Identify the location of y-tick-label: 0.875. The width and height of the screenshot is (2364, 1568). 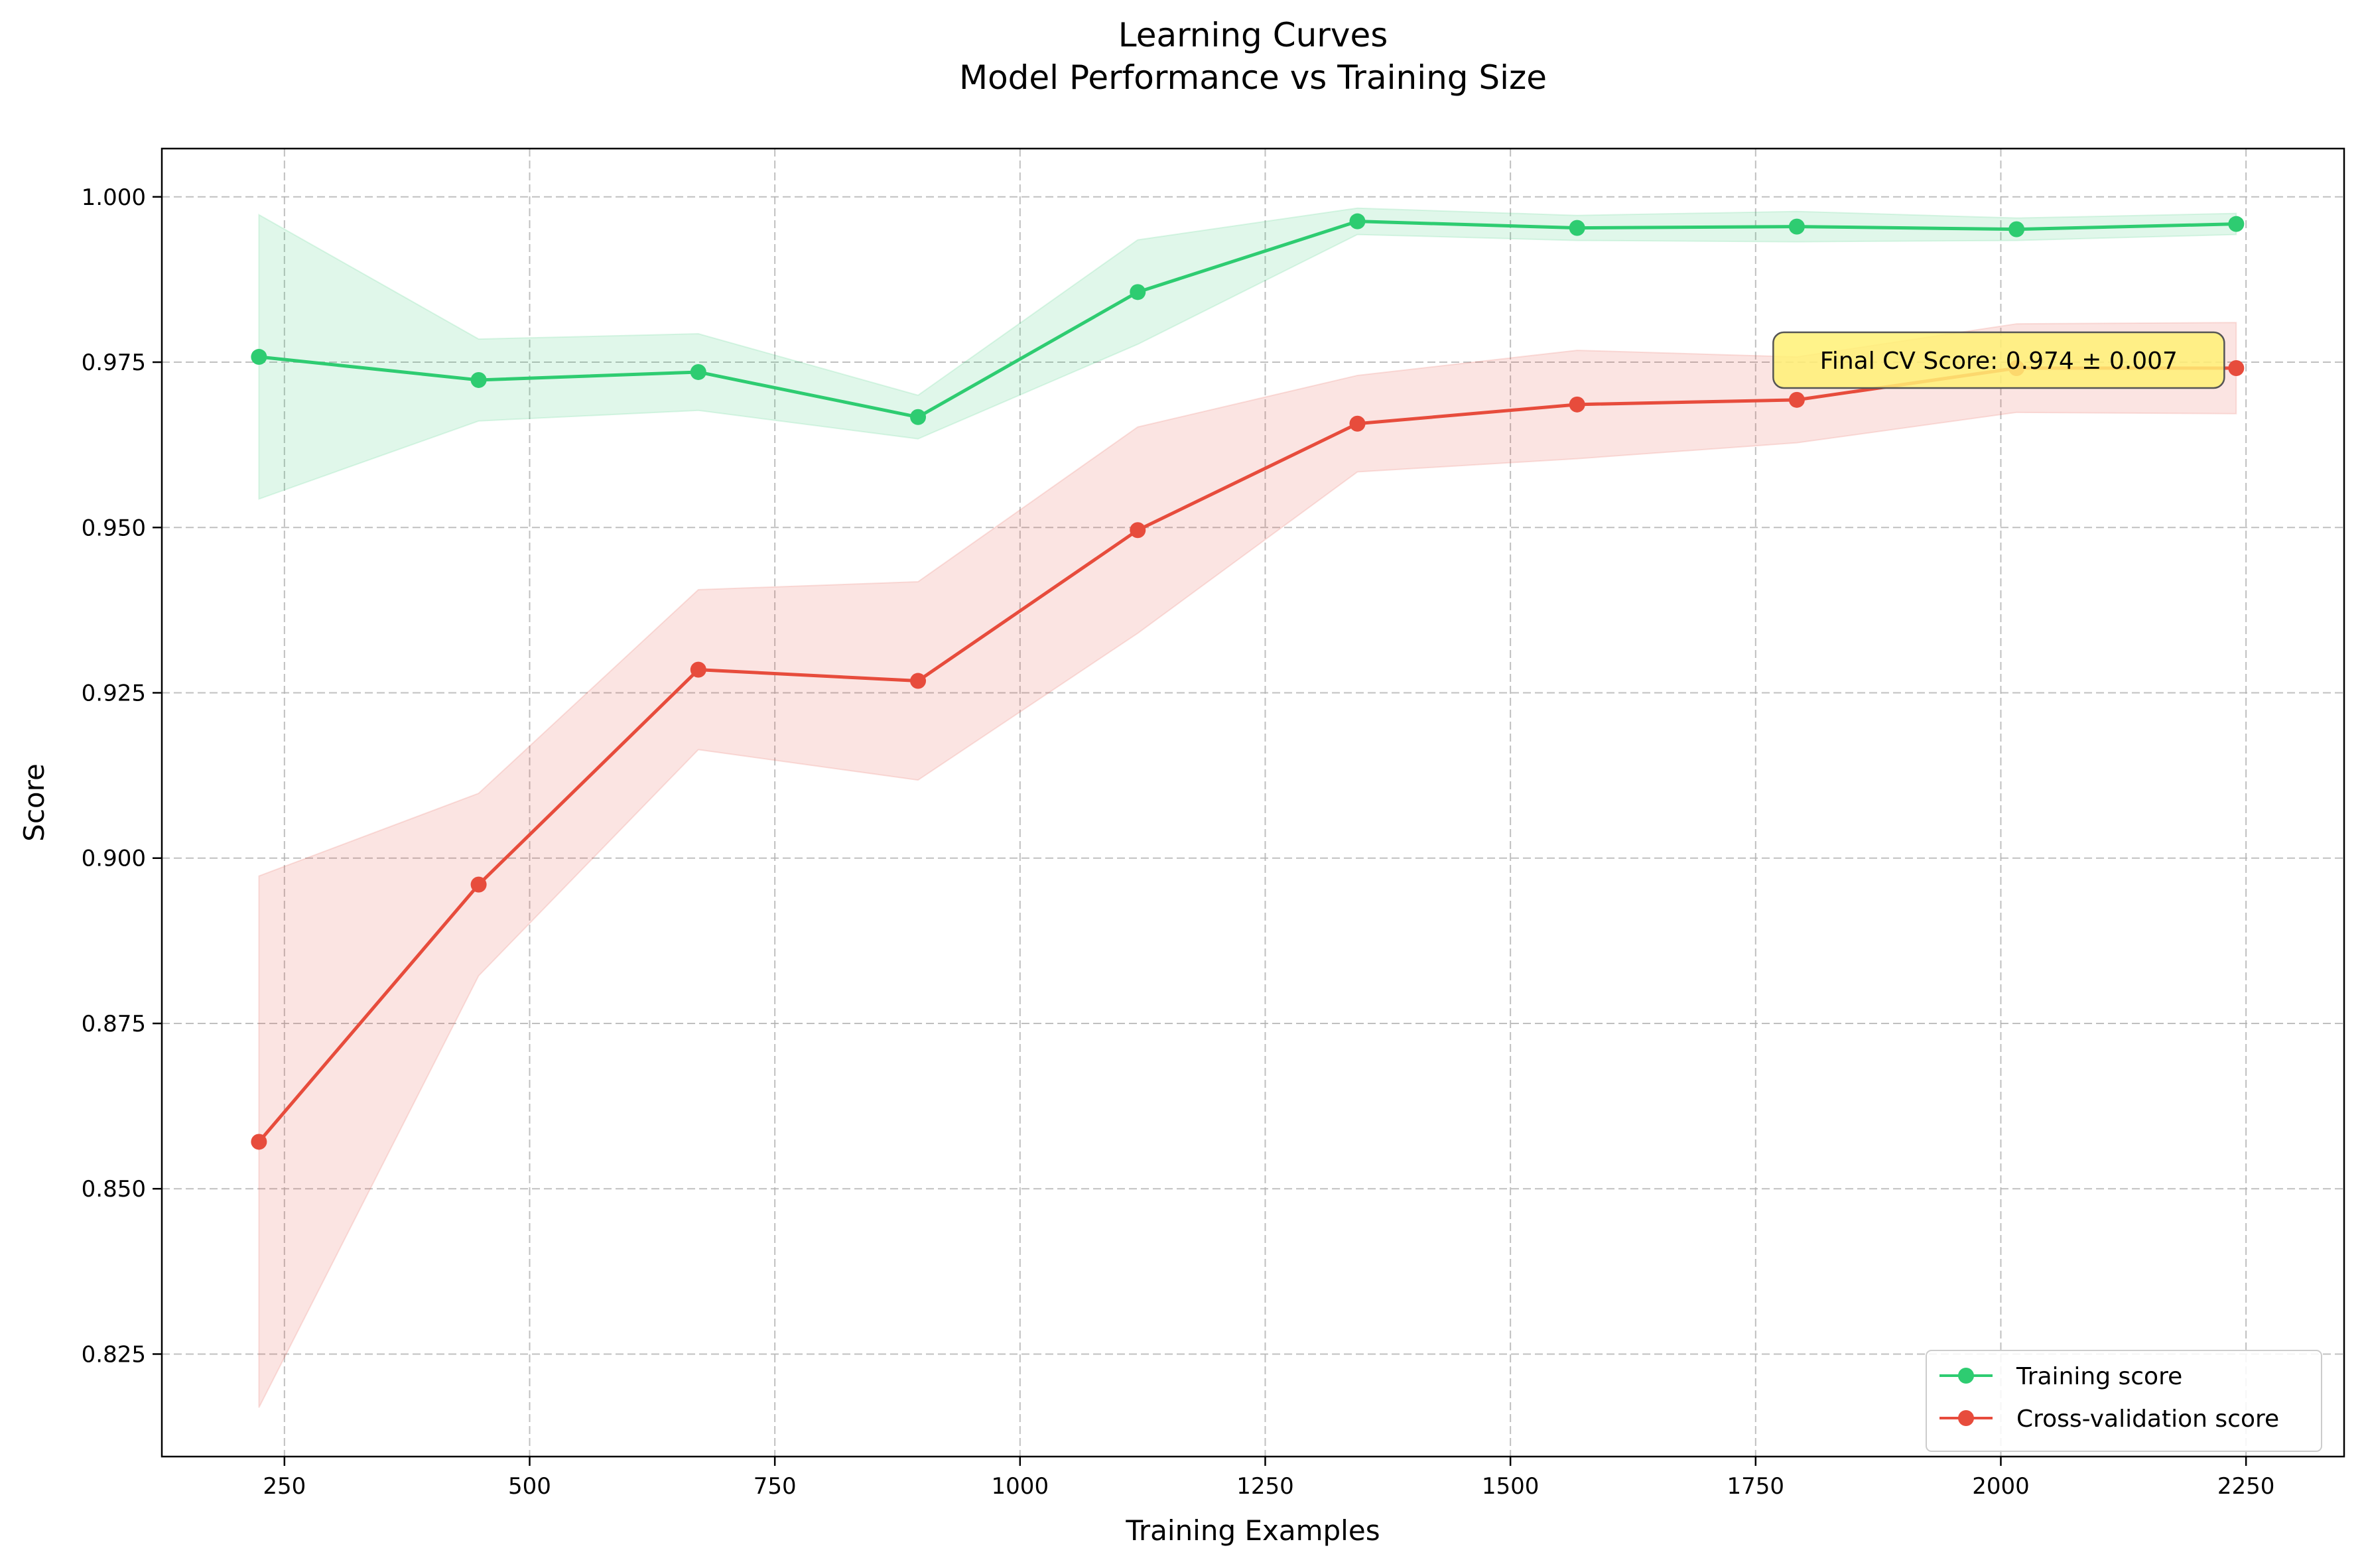
(114, 1024).